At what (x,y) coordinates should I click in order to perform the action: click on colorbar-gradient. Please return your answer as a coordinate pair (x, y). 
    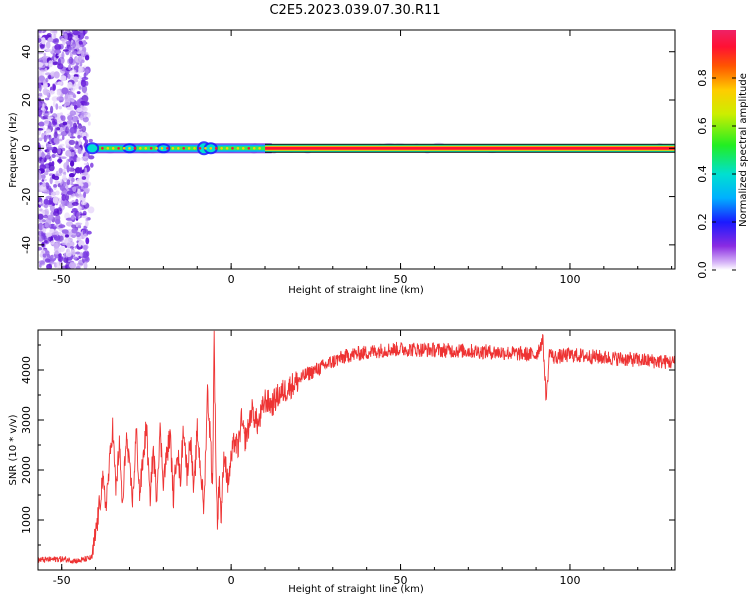
    Looking at the image, I should click on (724, 150).